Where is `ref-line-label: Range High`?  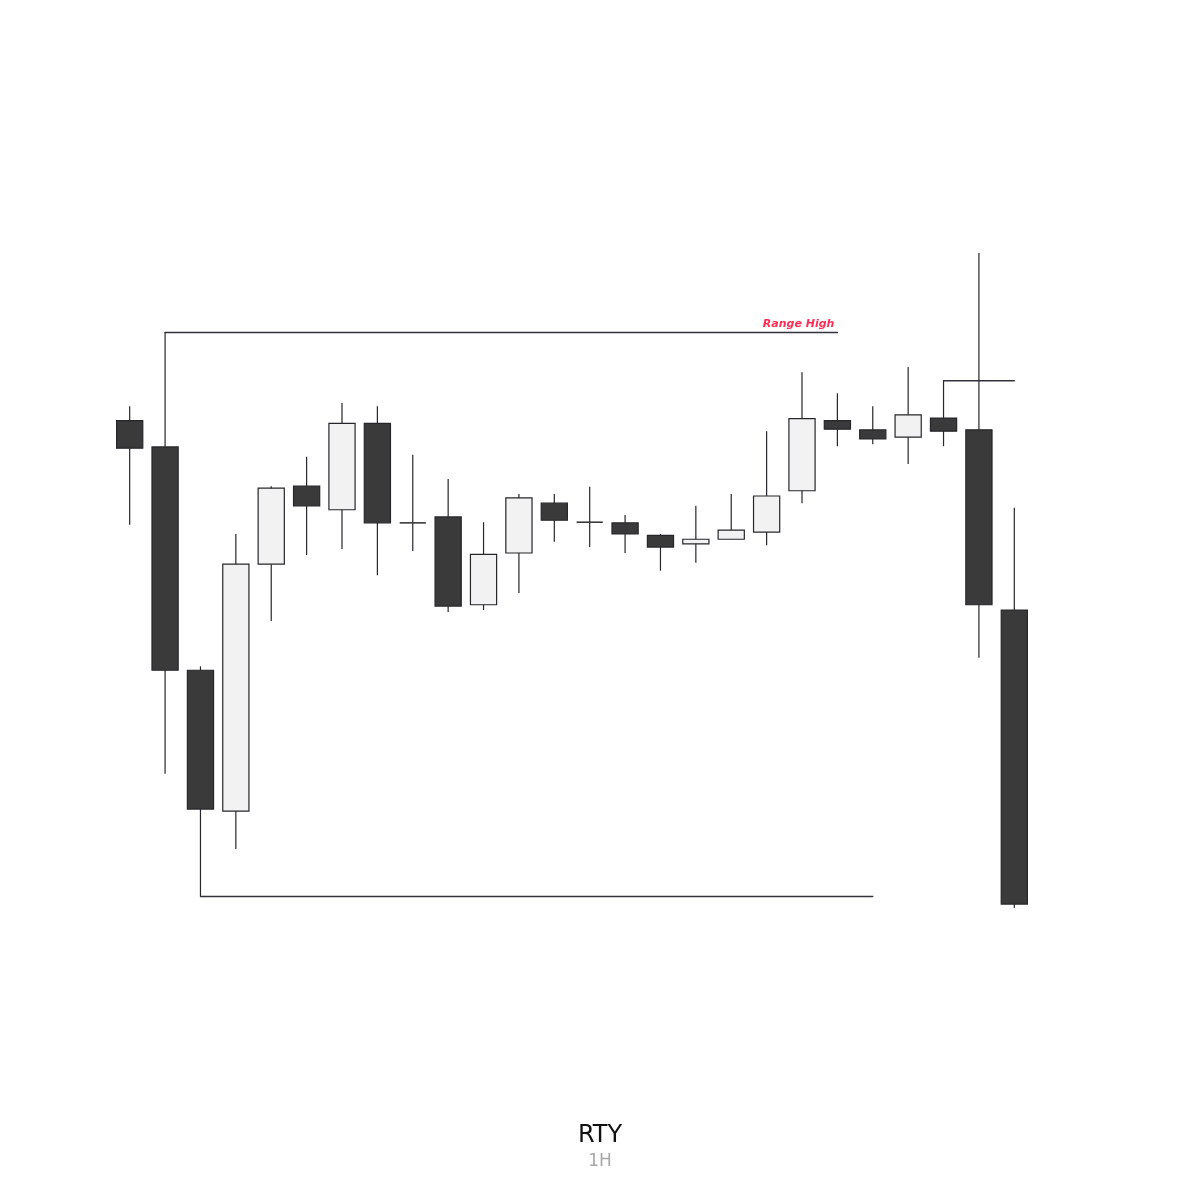
ref-line-label: Range High is located at coordinates (798, 324).